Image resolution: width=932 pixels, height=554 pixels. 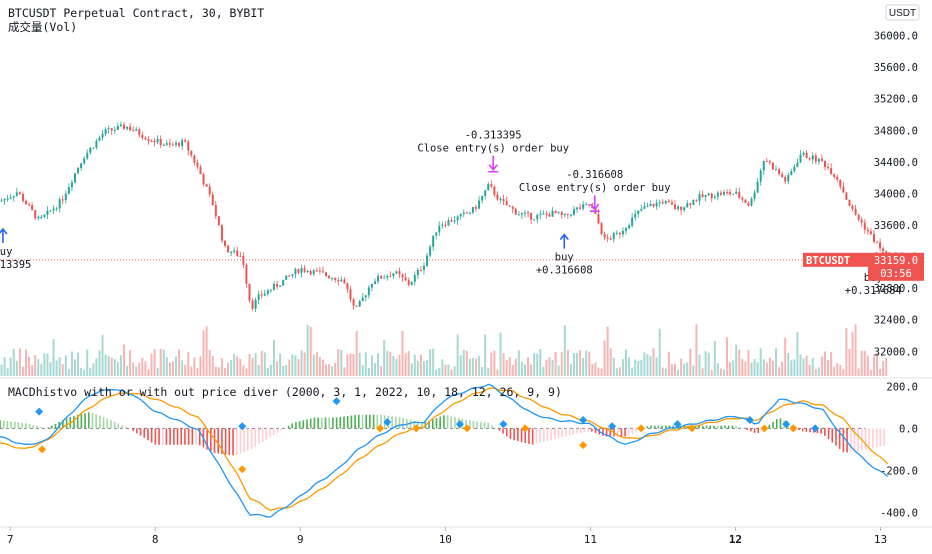 I want to click on time-tick-label: 8, so click(x=155, y=539).